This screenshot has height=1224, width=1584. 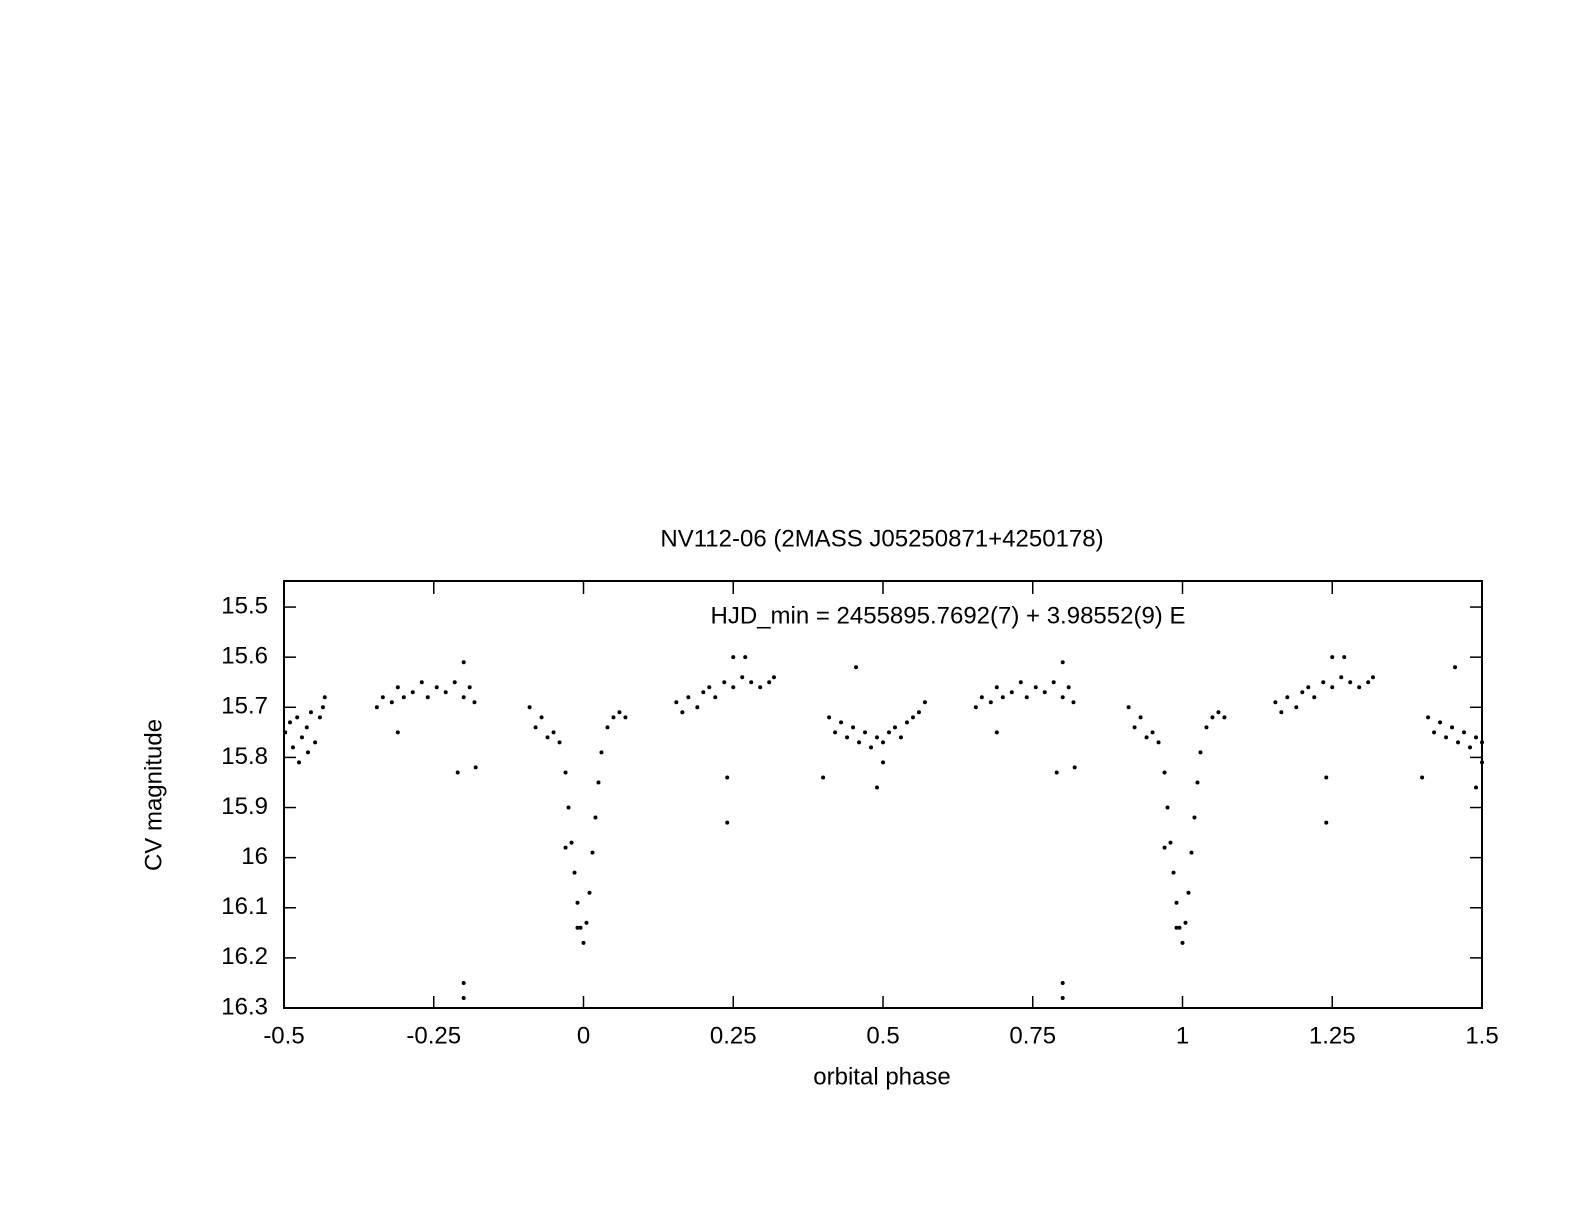 I want to click on y-tick-label: 15.8, so click(x=244, y=756).